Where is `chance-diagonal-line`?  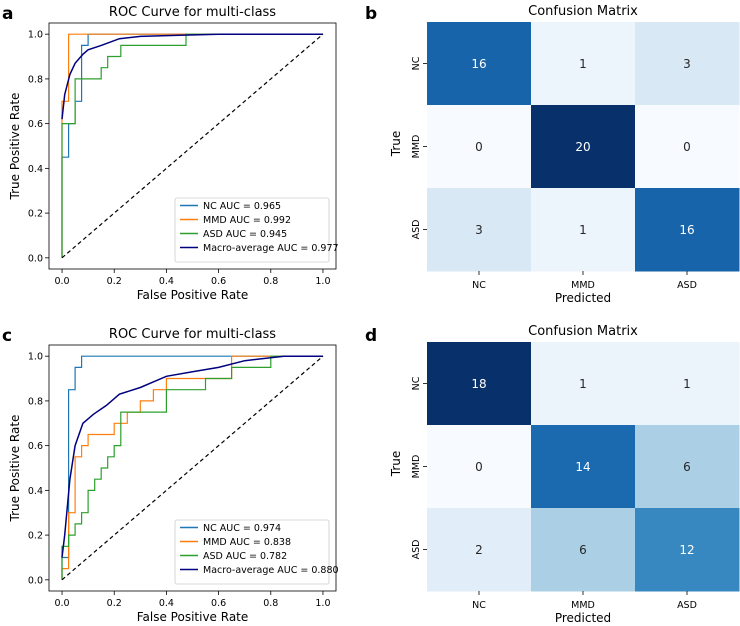 chance-diagonal-line is located at coordinates (192, 146).